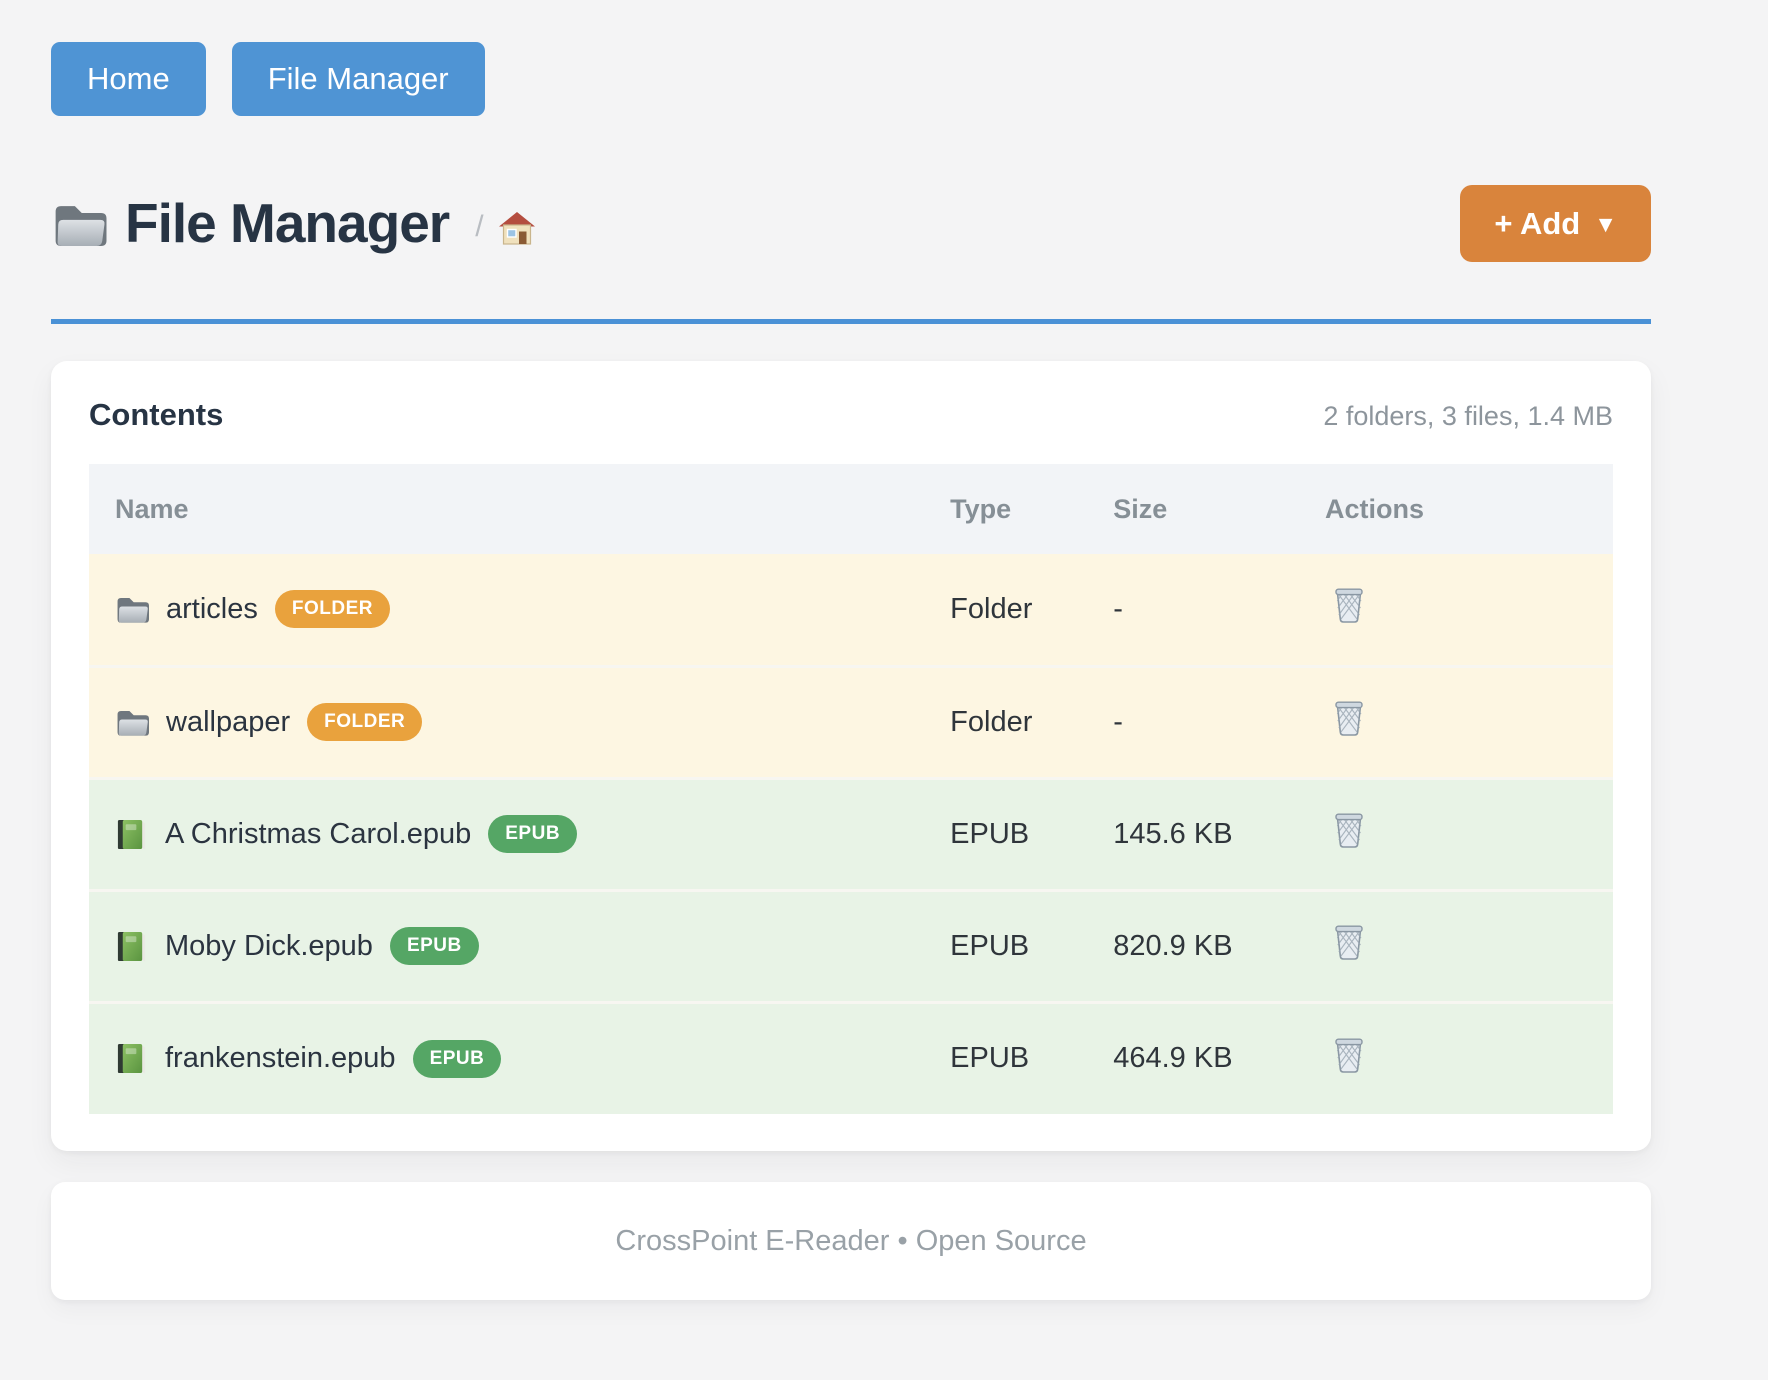 This screenshot has width=1768, height=1380. I want to click on file-name: frankenstein.epub, so click(280, 1058).